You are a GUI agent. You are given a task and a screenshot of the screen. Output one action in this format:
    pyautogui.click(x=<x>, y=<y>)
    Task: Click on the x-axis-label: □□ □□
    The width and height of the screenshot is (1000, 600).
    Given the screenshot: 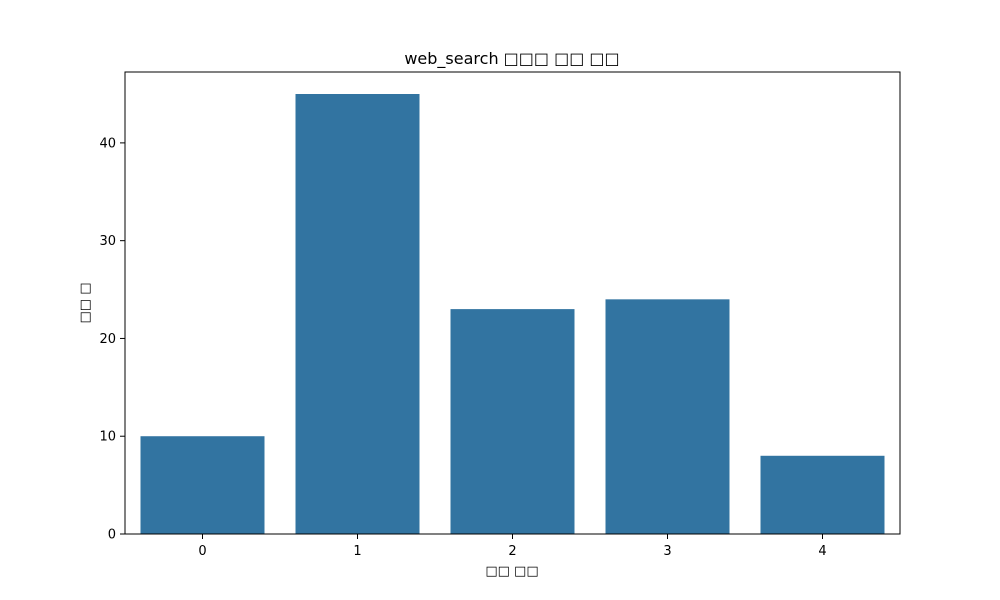 What is the action you would take?
    pyautogui.click(x=511, y=571)
    